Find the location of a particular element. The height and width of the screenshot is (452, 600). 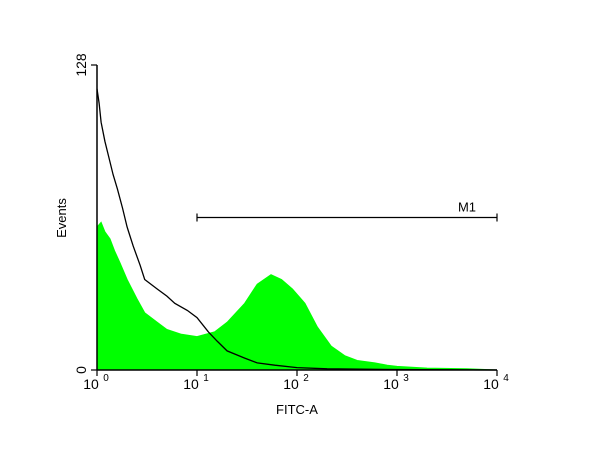

x-tick-labels: 10 0 10 1 10 2 10 3 10 4 is located at coordinates (296, 382).